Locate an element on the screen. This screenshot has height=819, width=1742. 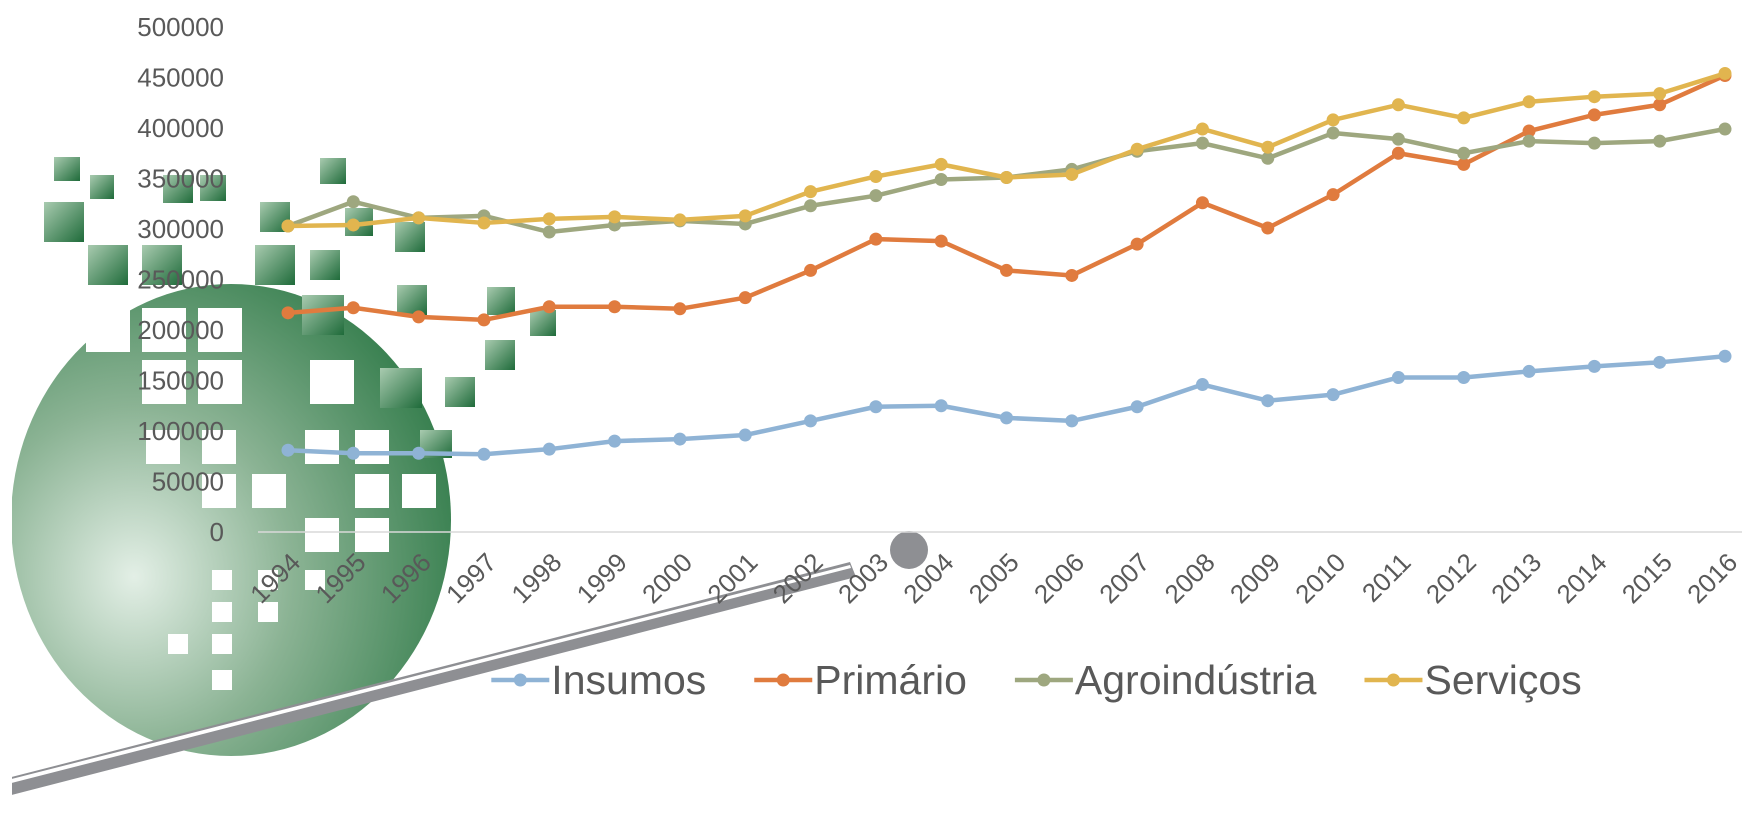
x-tick-label: 2008 is located at coordinates (1190, 578).